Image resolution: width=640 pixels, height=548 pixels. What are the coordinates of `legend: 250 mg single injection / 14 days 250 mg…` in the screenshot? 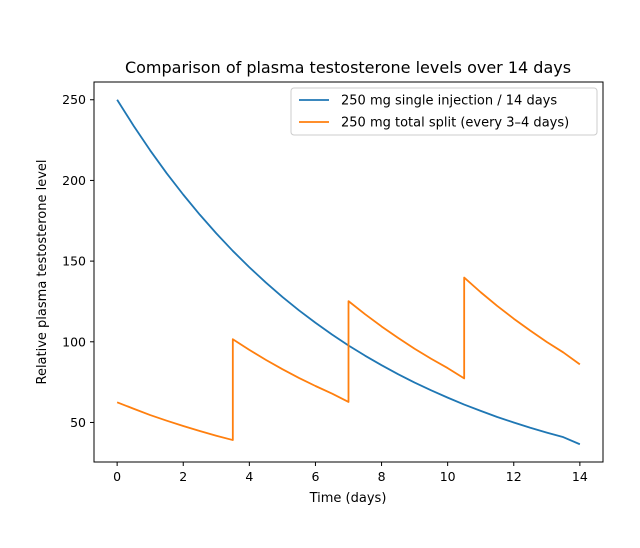 It's located at (444, 111).